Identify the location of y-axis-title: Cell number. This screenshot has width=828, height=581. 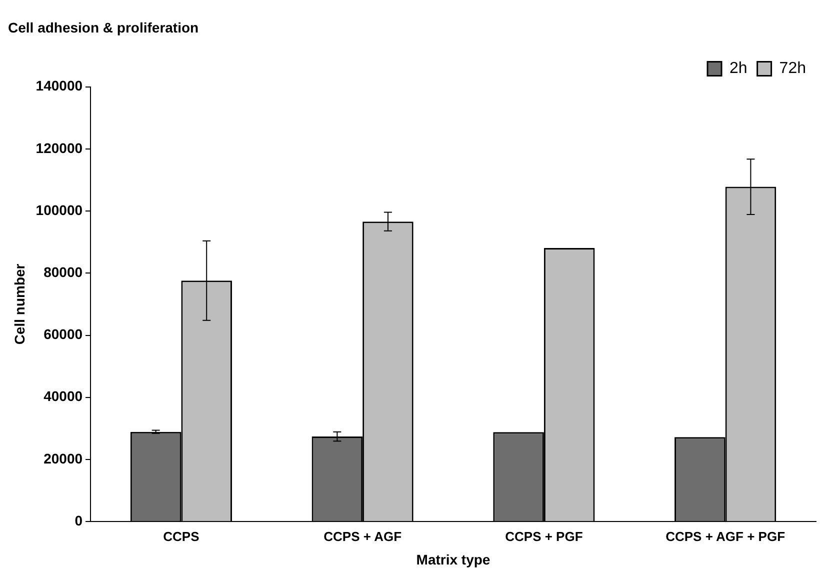
(19, 304).